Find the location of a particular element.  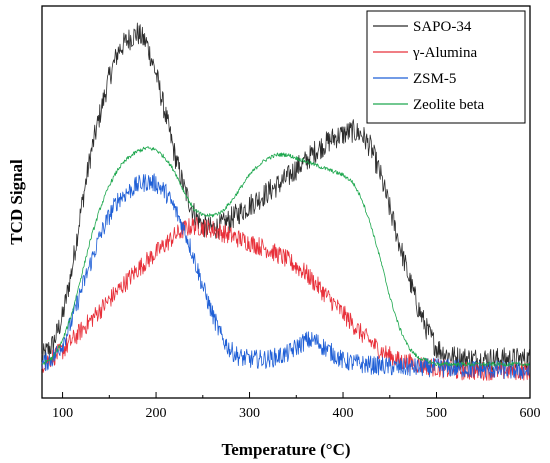

x-axis: 100 200 300 400 500 600 is located at coordinates (296, 406).